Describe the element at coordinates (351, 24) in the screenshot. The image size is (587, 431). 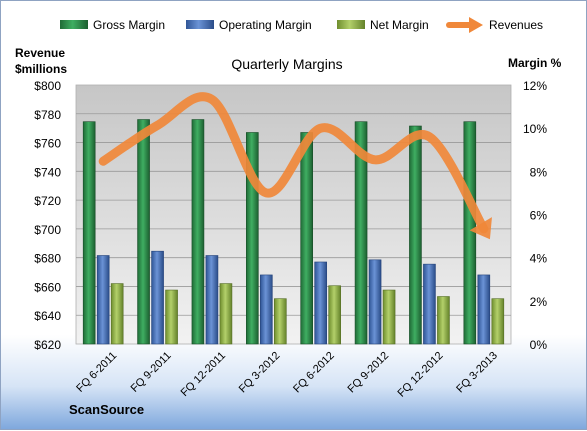
I see `legend-swatch-net-margin` at that location.